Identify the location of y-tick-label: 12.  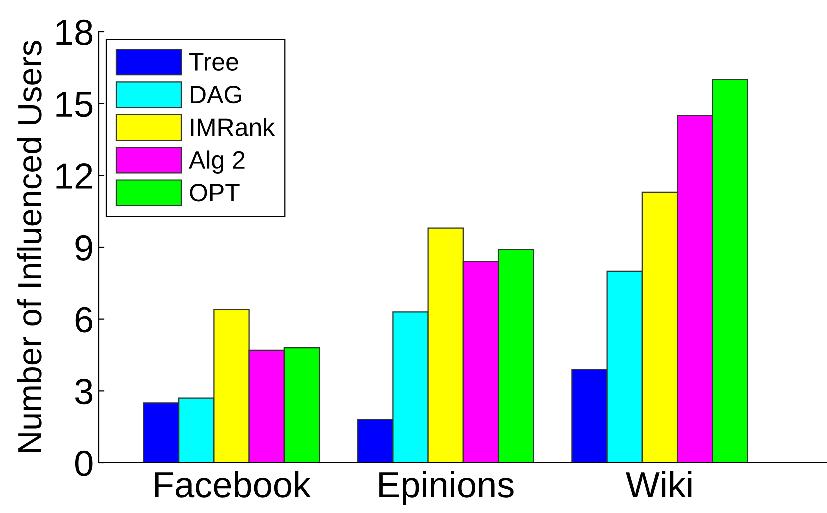
(74, 176).